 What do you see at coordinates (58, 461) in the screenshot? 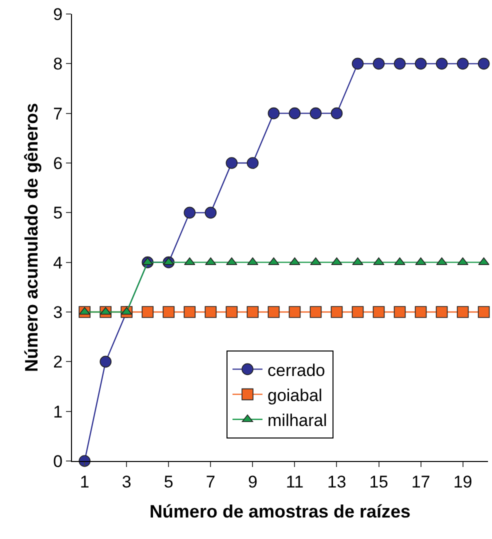
I see `y-tick-label: 0` at bounding box center [58, 461].